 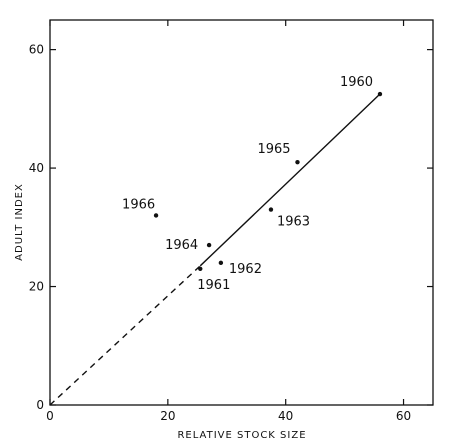 What do you see at coordinates (356, 82) in the screenshot?
I see `data-point-label-1960: 1960` at bounding box center [356, 82].